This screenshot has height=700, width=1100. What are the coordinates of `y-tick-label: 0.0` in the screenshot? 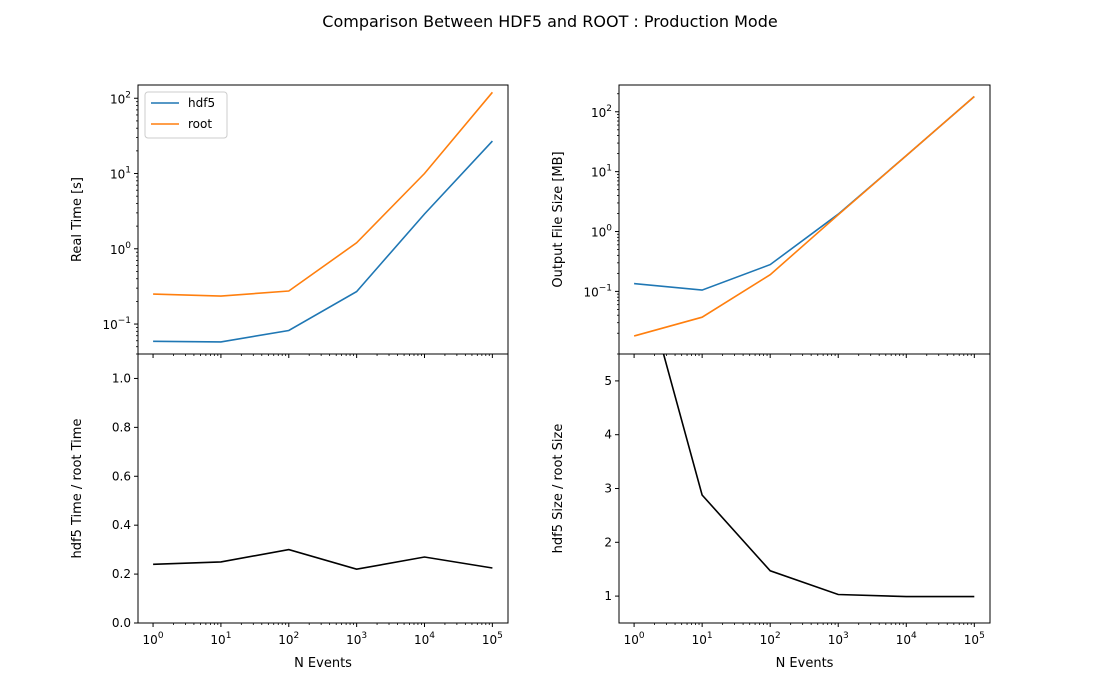 It's located at (121, 623).